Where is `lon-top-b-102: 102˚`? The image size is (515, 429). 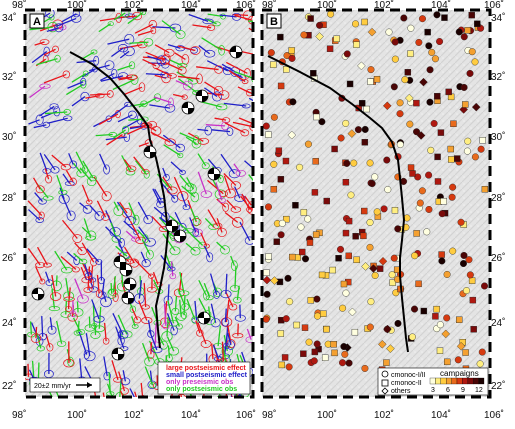 lon-top-b-102: 102˚ is located at coordinates (384, 5).